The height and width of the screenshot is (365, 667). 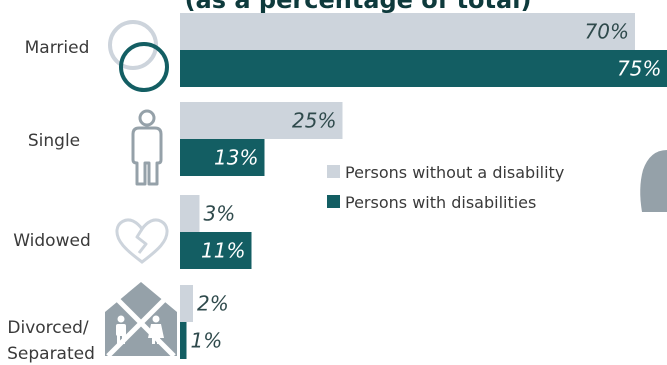 I want to click on value-label-married-without-disability: 70%, so click(x=607, y=32).